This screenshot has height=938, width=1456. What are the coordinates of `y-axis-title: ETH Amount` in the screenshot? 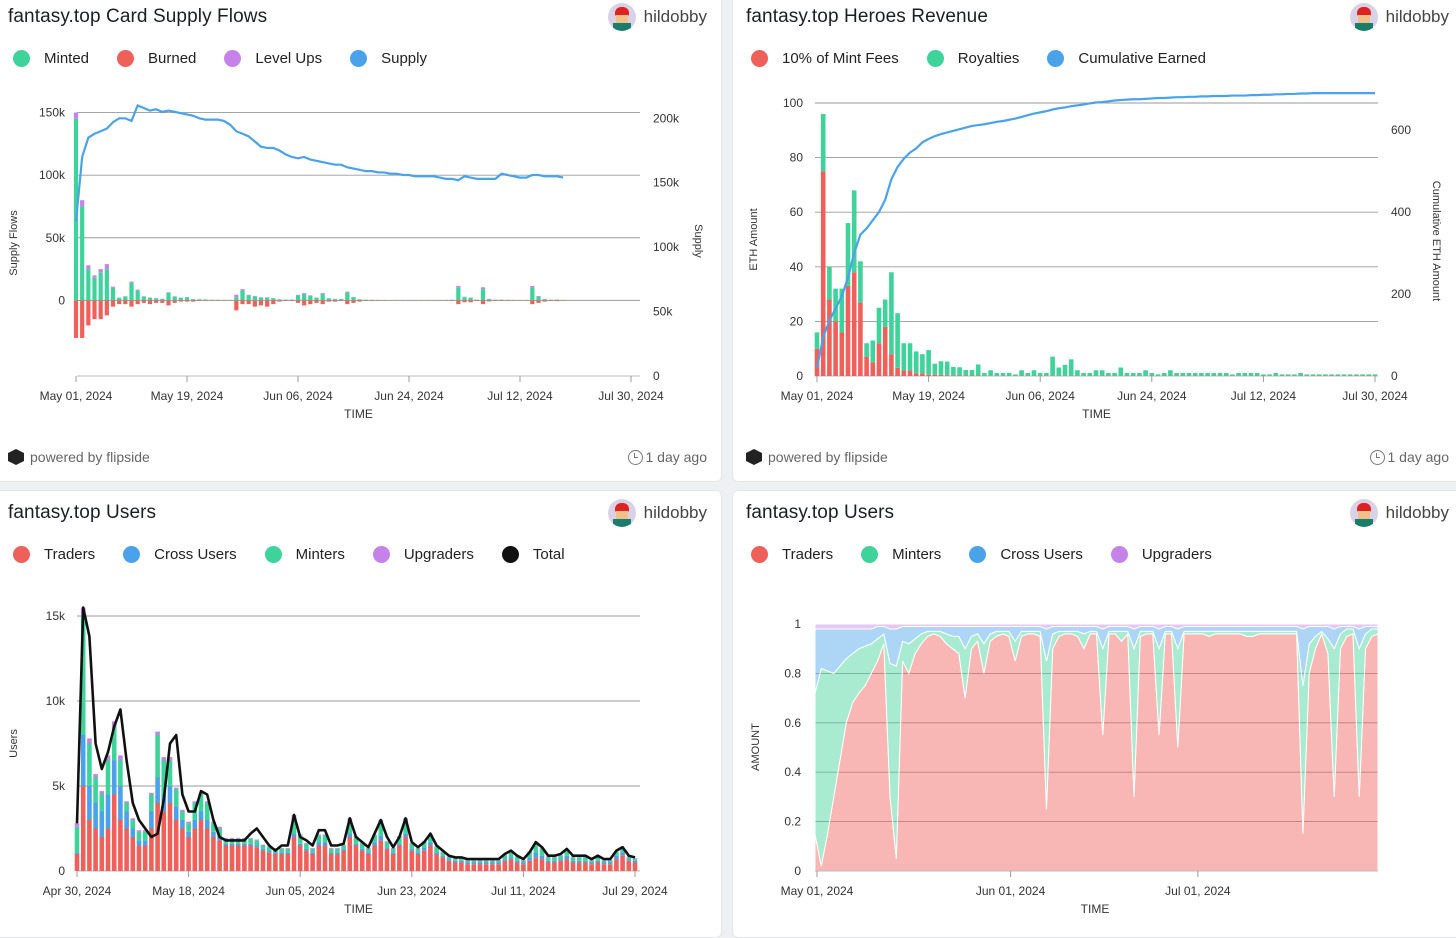 It's located at (754, 239).